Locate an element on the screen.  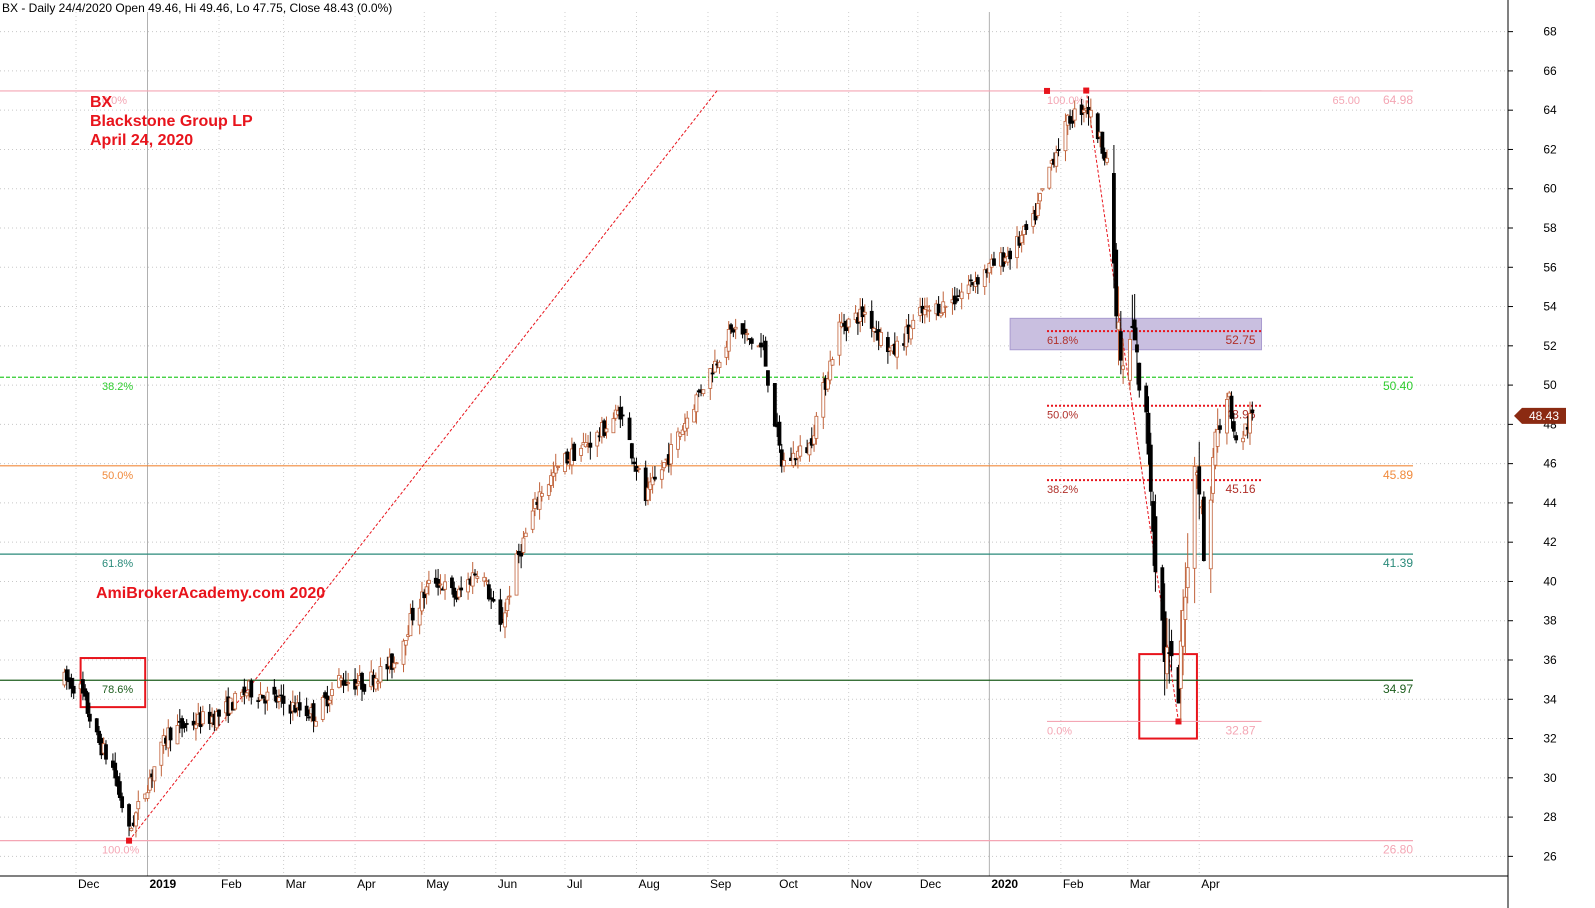
fib-short-value: 52.75 is located at coordinates (1240, 340).